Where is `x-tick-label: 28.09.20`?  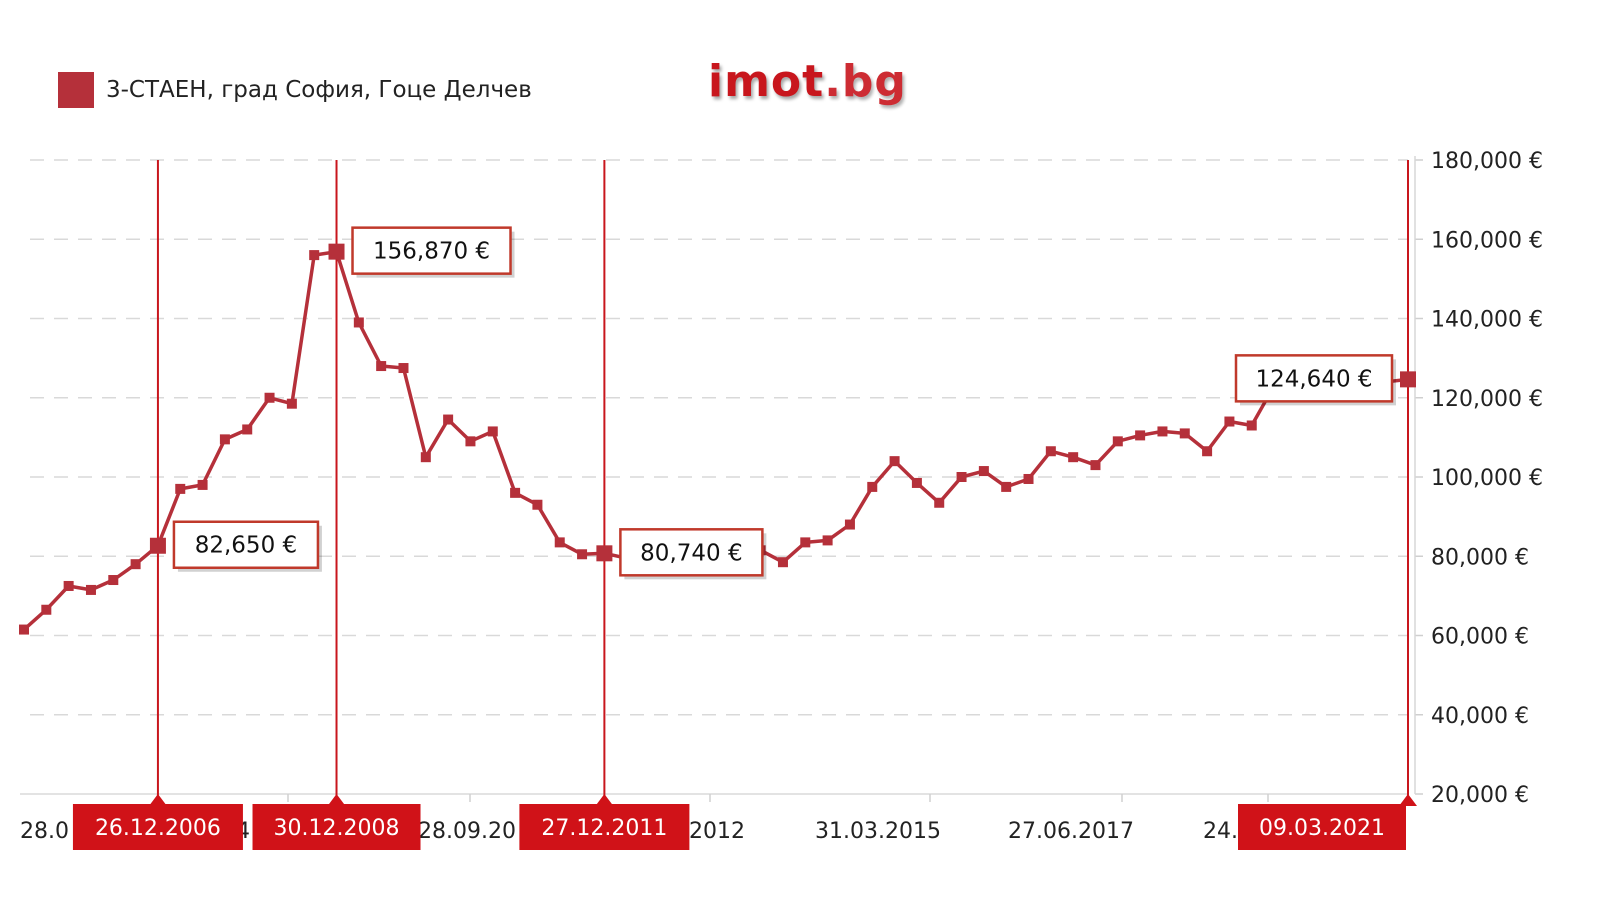 x-tick-label: 28.09.20 is located at coordinates (467, 831).